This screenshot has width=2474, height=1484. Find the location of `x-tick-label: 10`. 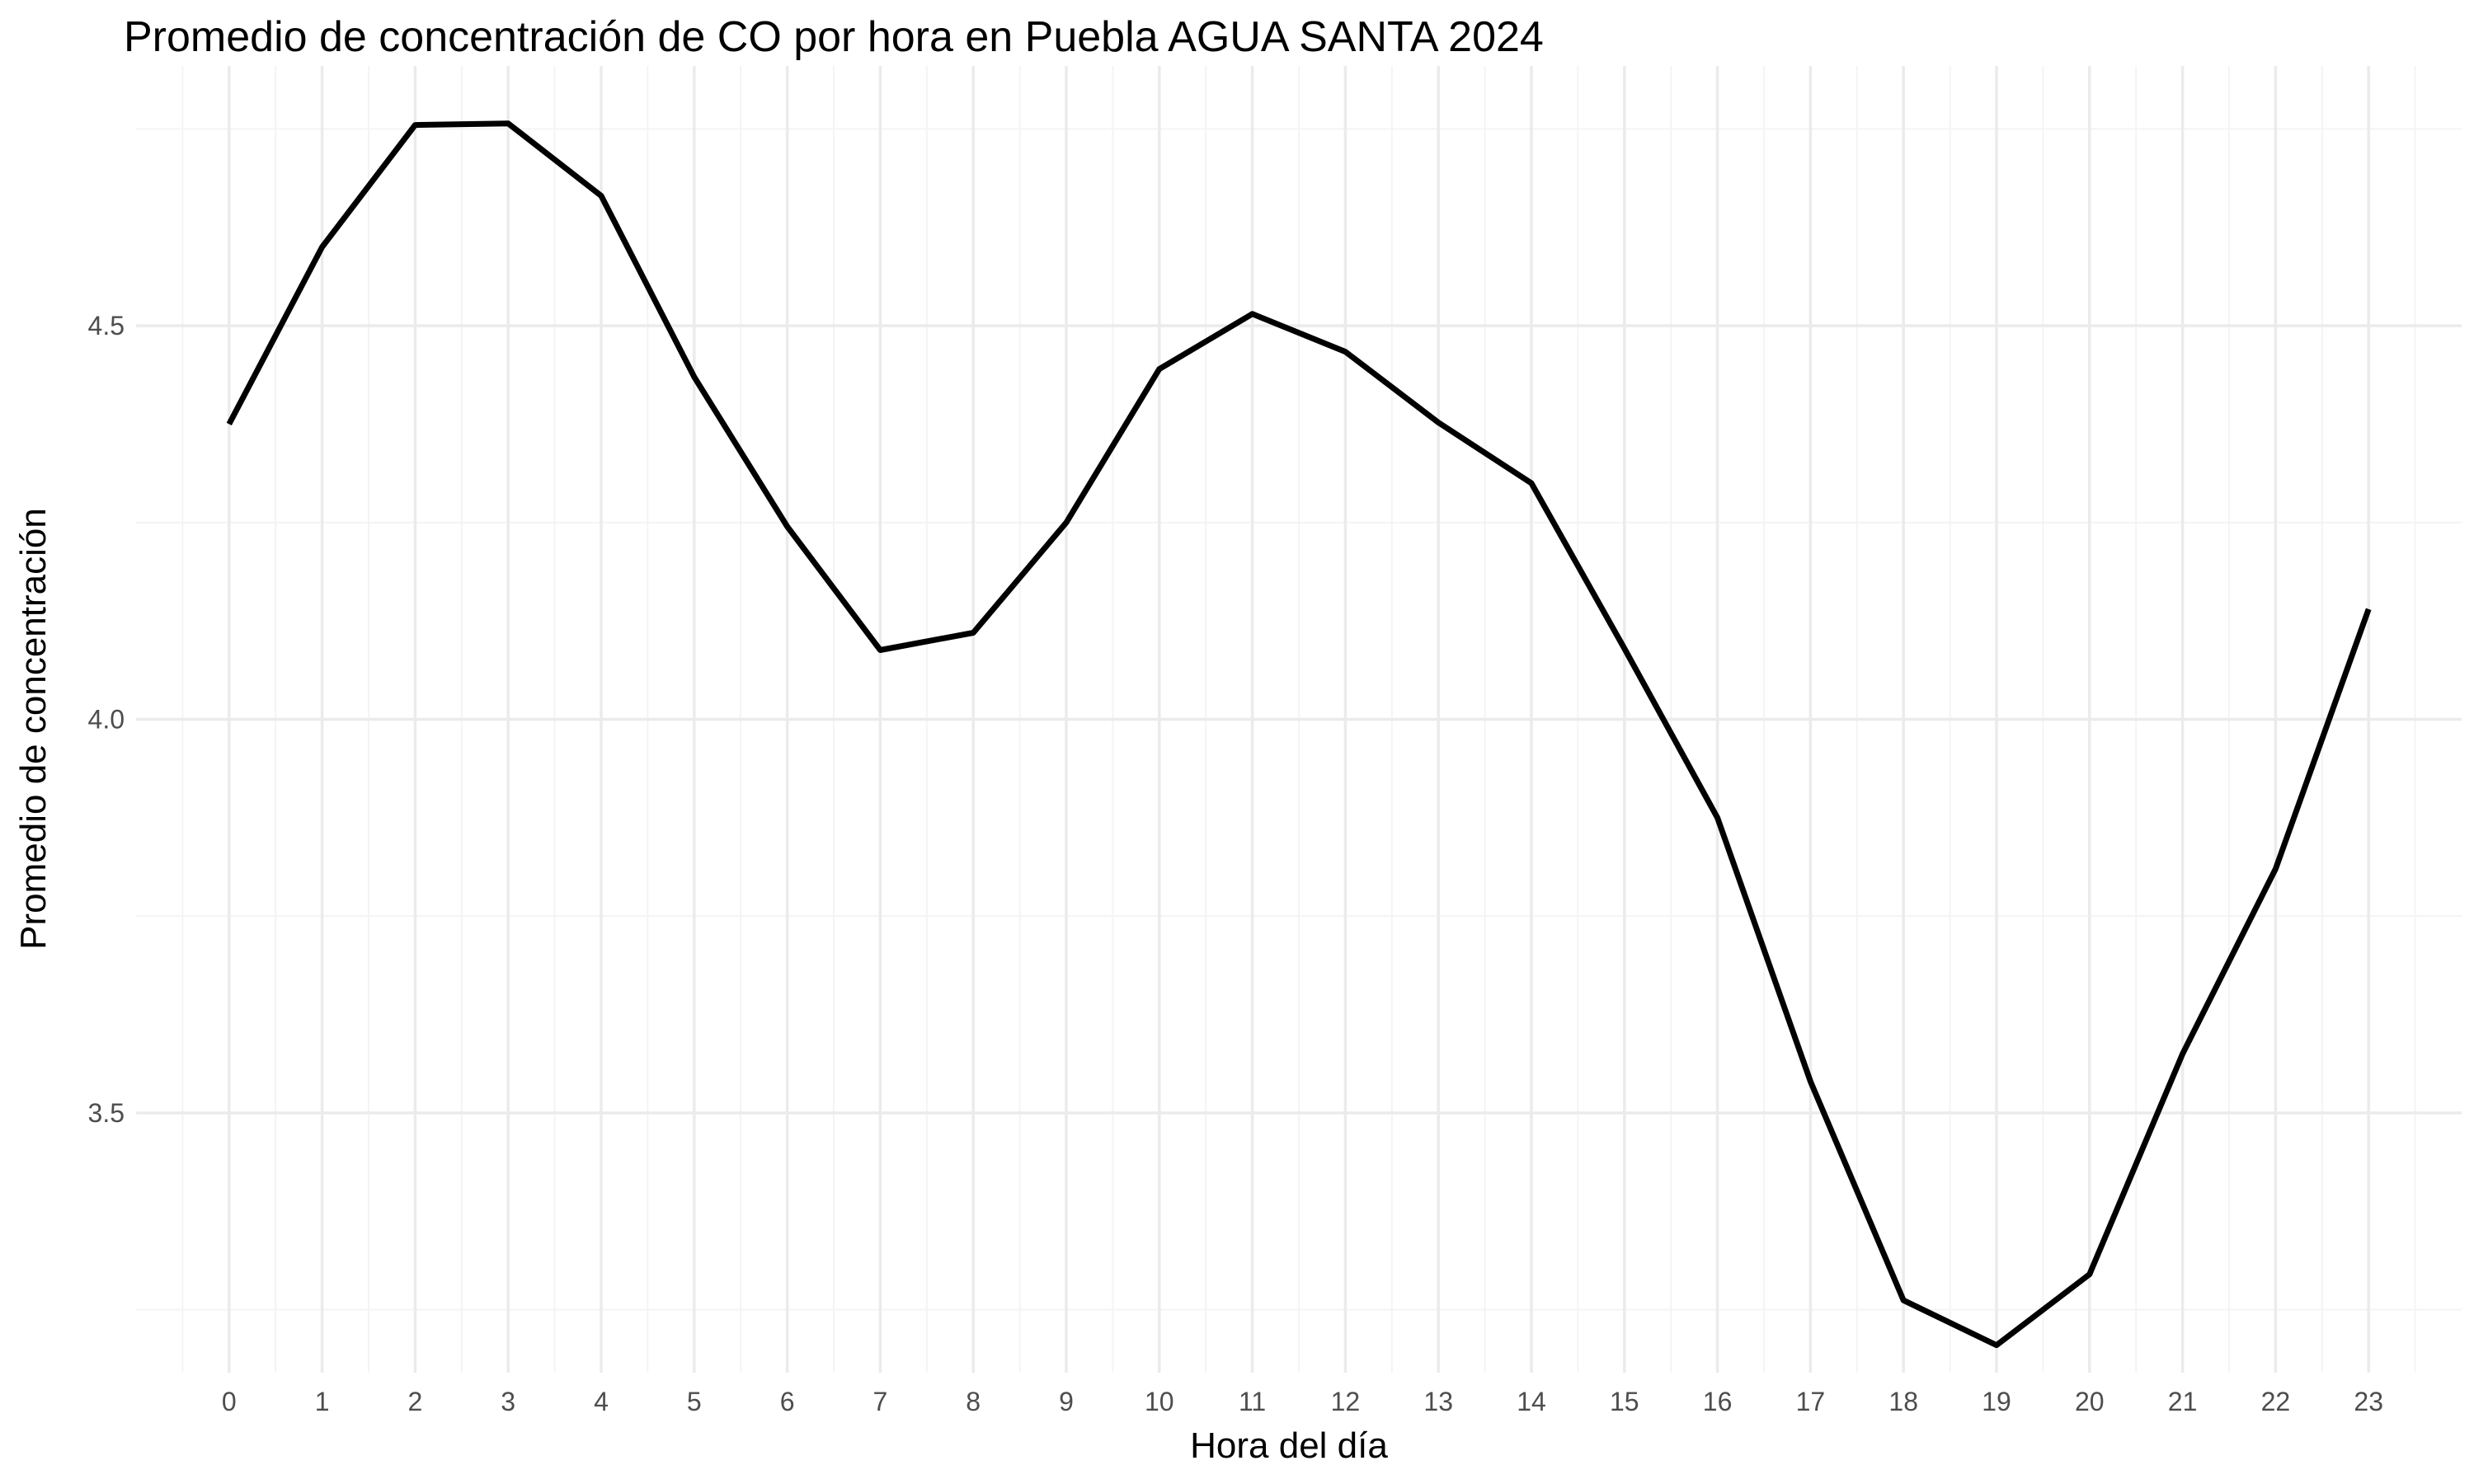

x-tick-label: 10 is located at coordinates (1159, 1401).